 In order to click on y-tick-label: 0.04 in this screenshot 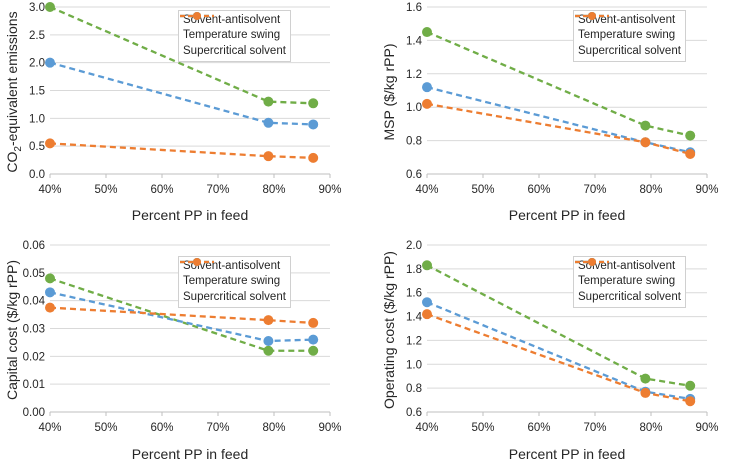, I will do `click(34, 302)`.